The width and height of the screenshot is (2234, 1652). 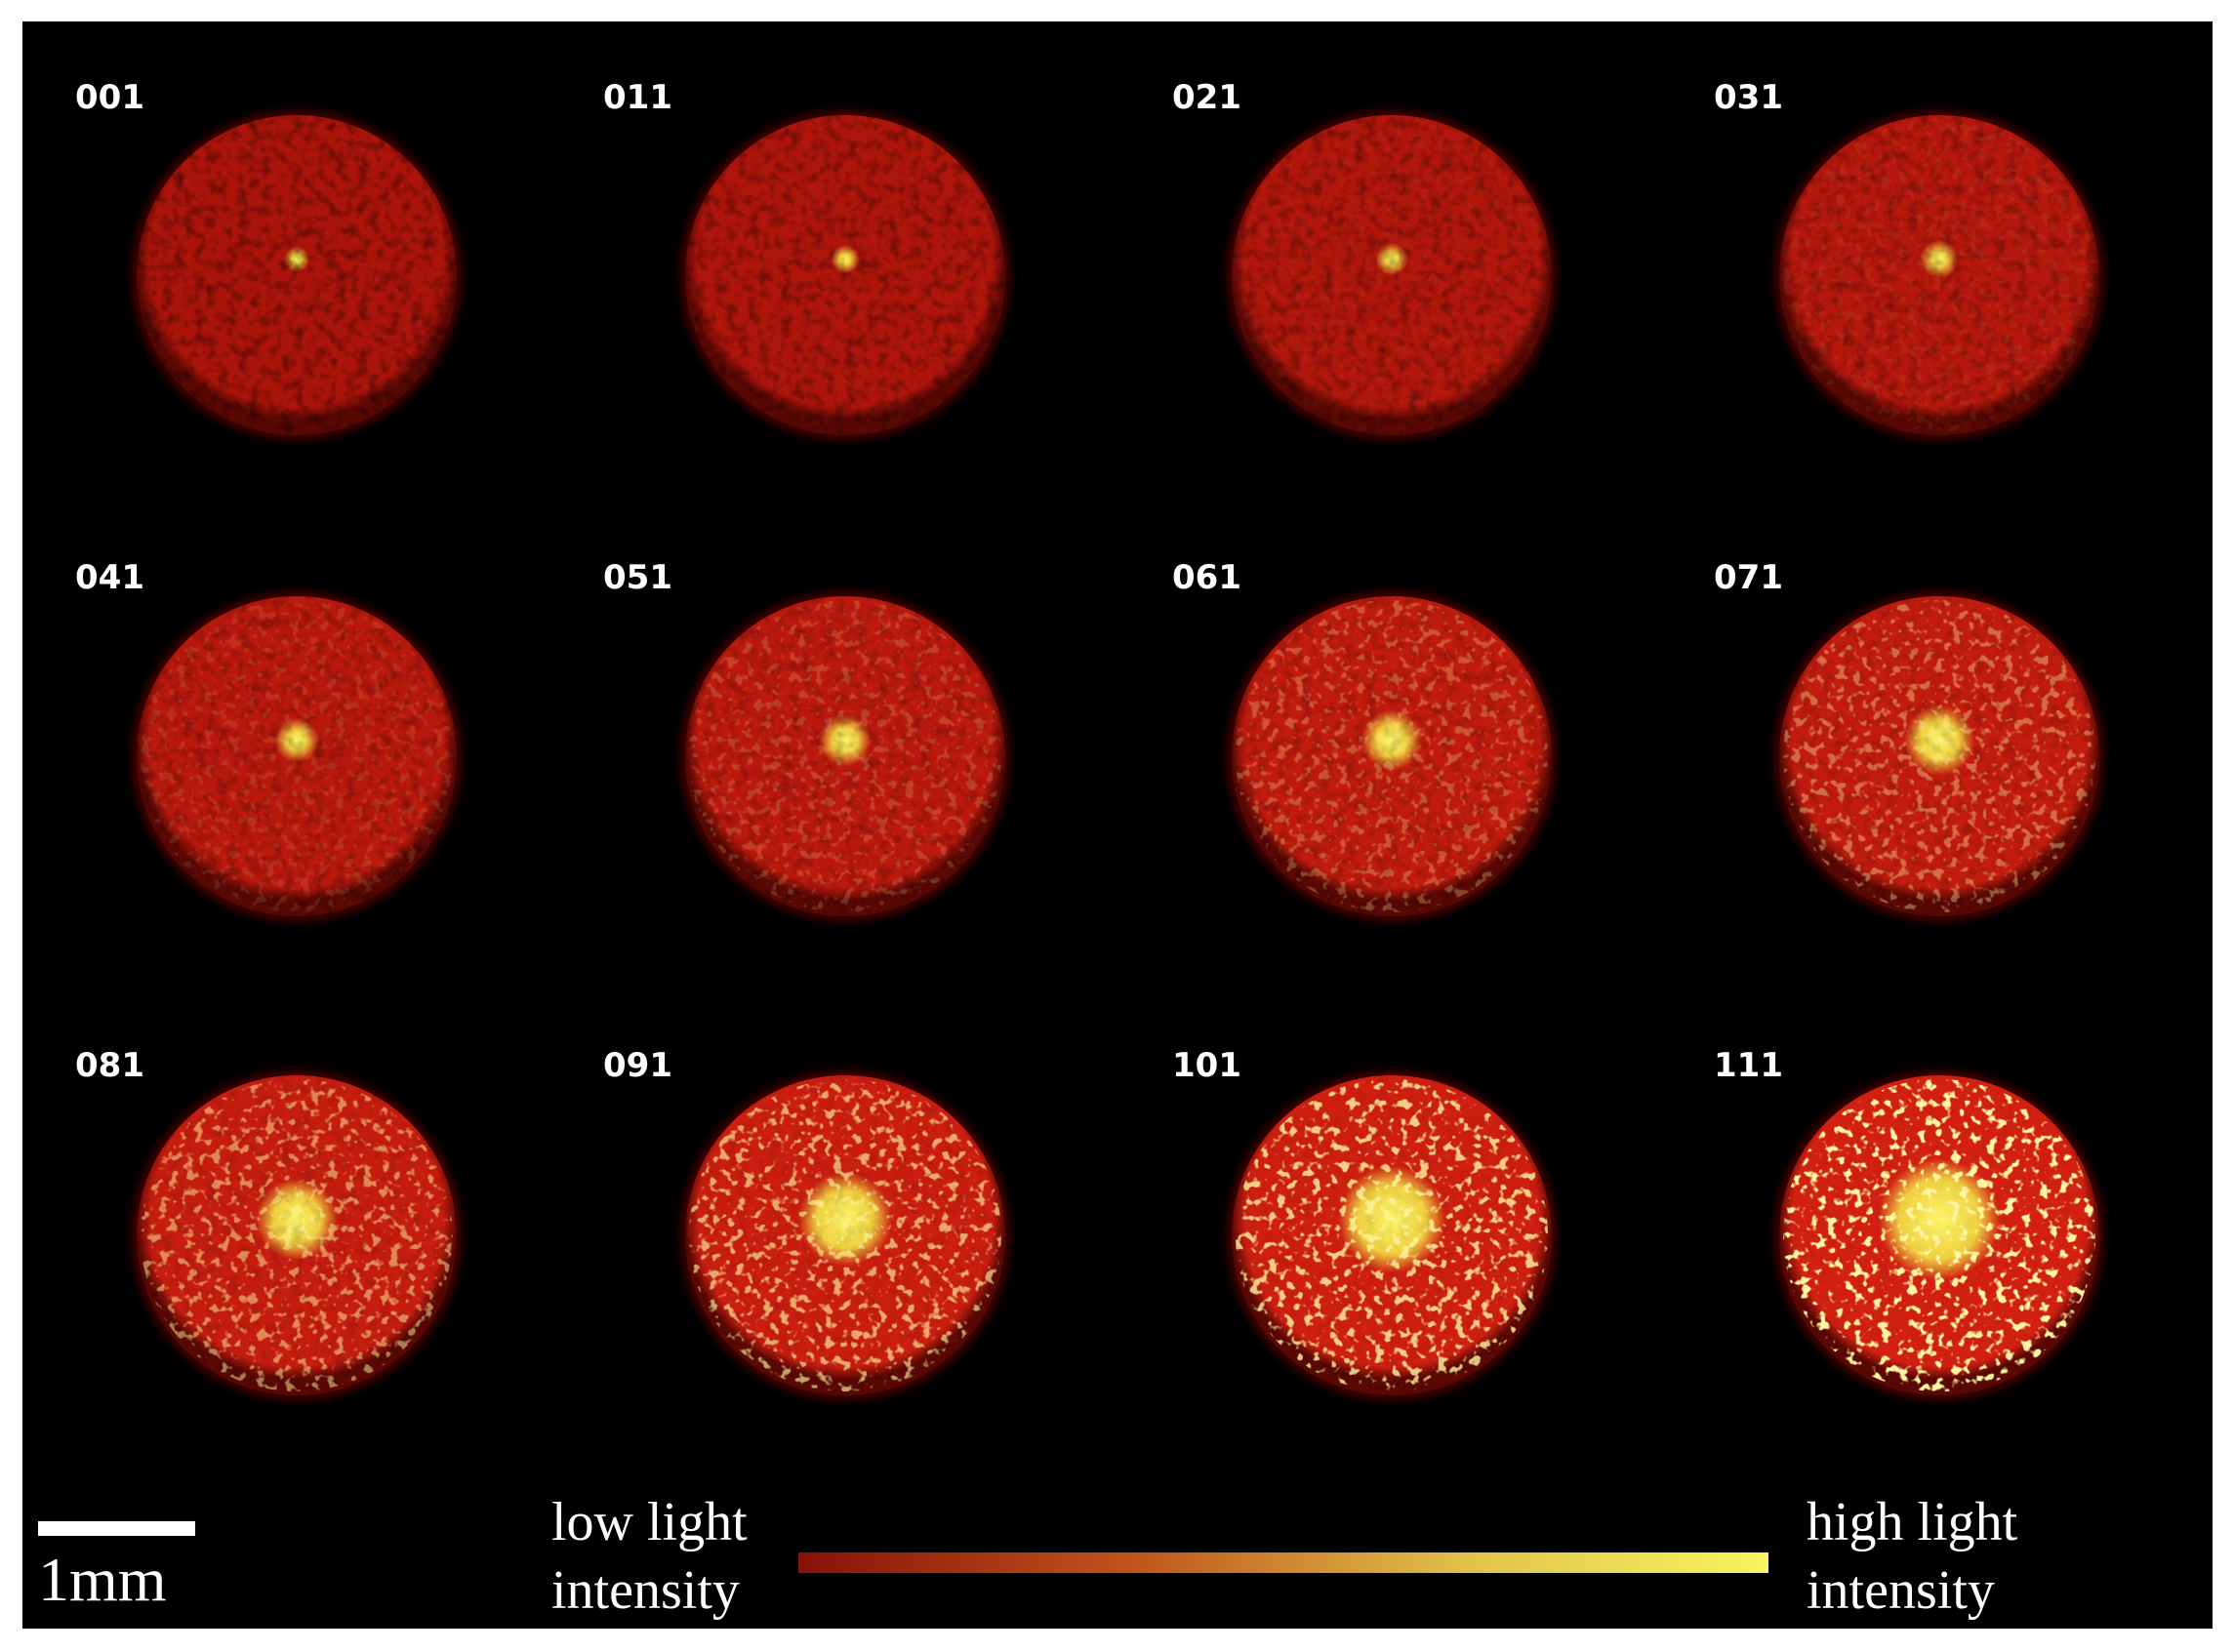 I want to click on panel: 051, so click(x=807, y=740).